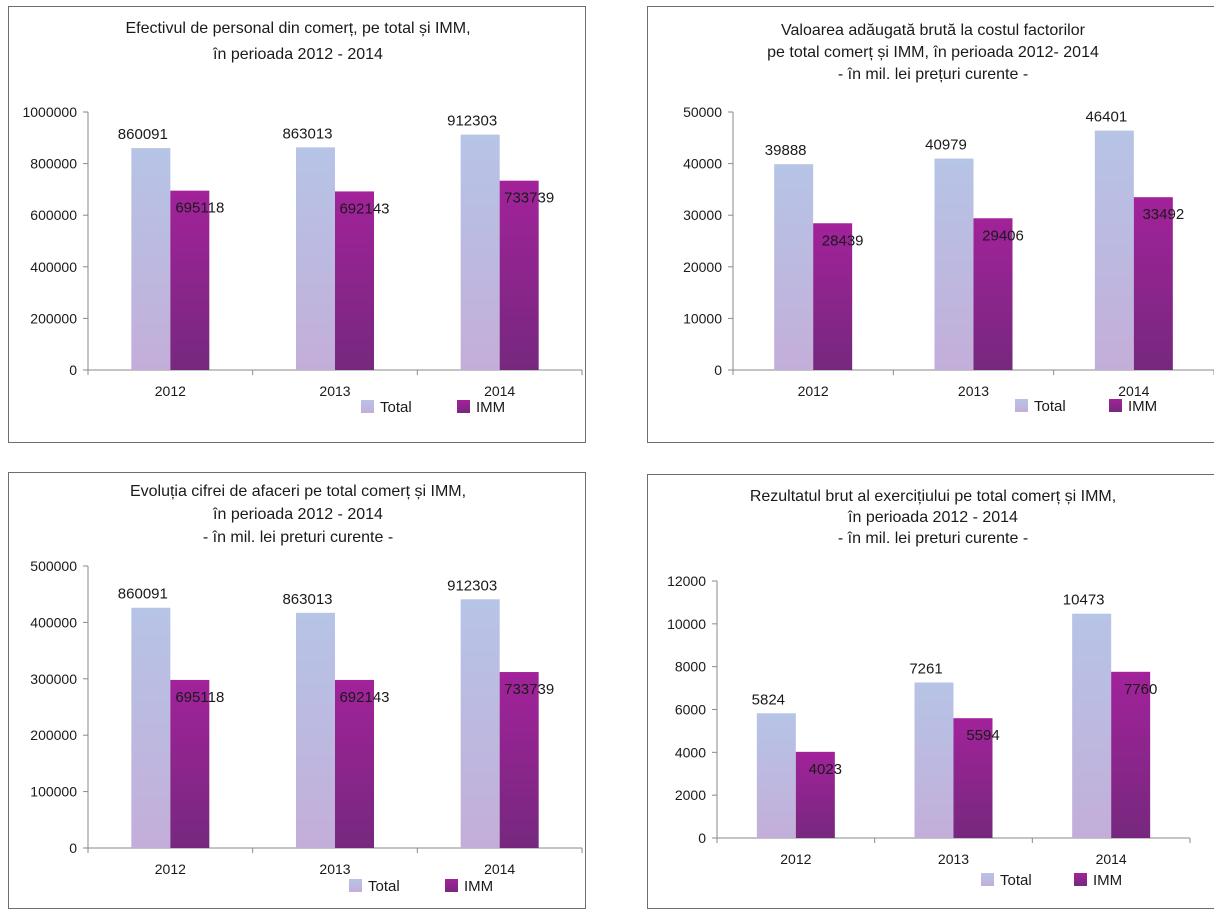 The width and height of the screenshot is (1214, 910). I want to click on y-tick-label: 300000, so click(53, 679).